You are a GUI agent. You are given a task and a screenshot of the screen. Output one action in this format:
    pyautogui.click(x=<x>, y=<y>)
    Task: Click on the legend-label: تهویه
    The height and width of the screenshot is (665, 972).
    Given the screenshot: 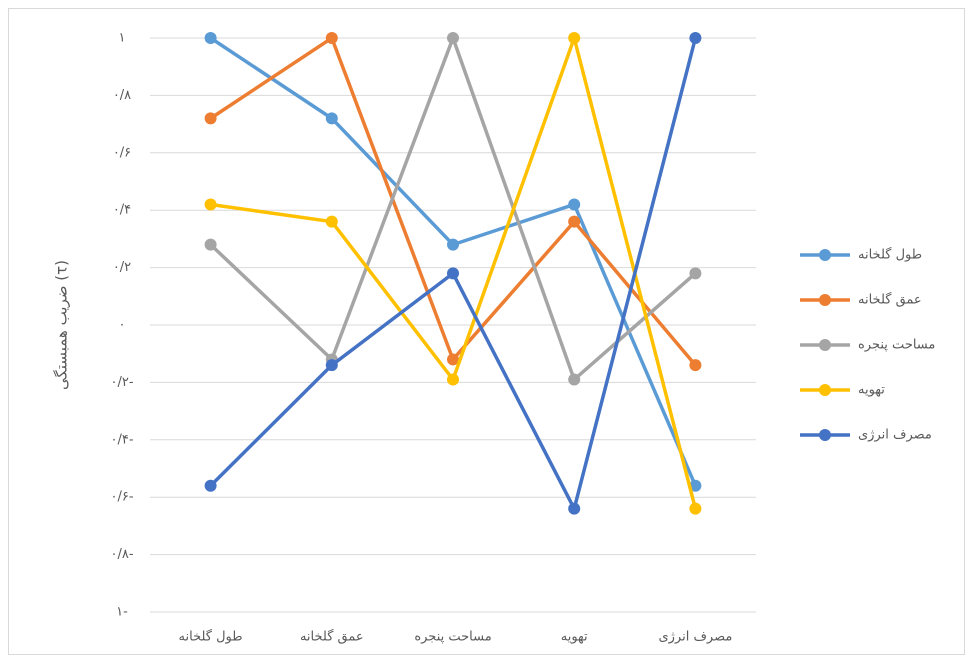 What is the action you would take?
    pyautogui.click(x=871, y=390)
    